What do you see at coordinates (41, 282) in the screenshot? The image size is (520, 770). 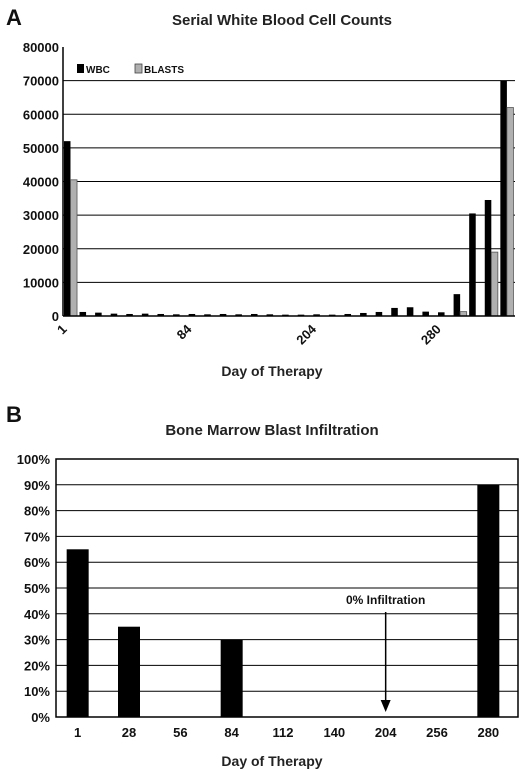 I see `a-ytick-label: 10000` at bounding box center [41, 282].